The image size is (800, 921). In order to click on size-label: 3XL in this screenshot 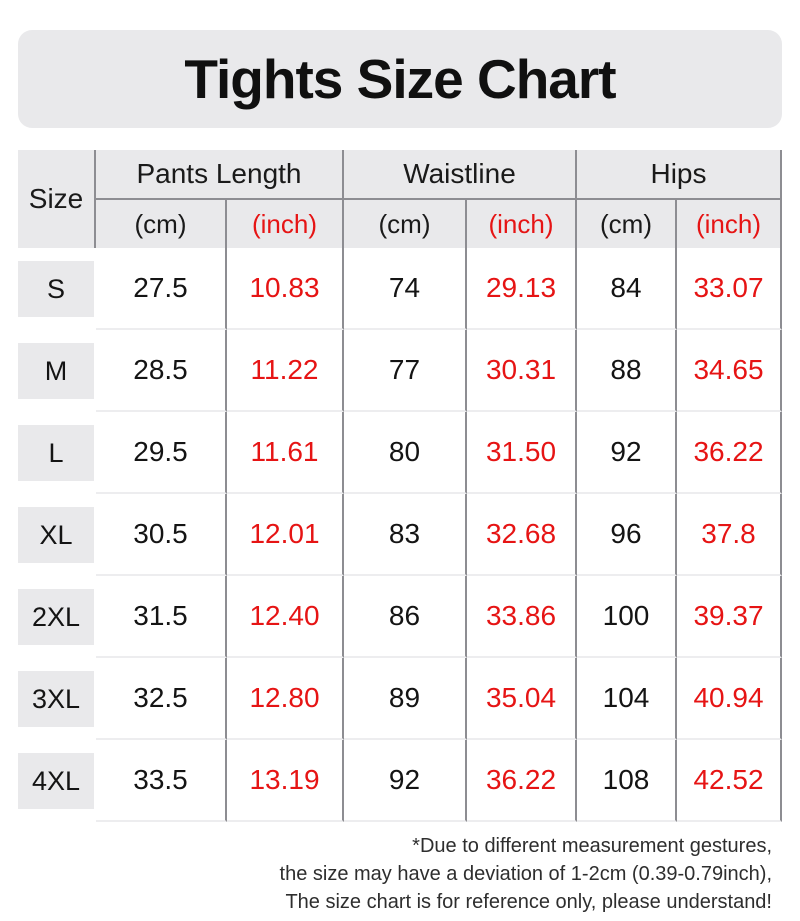, I will do `click(56, 699)`.